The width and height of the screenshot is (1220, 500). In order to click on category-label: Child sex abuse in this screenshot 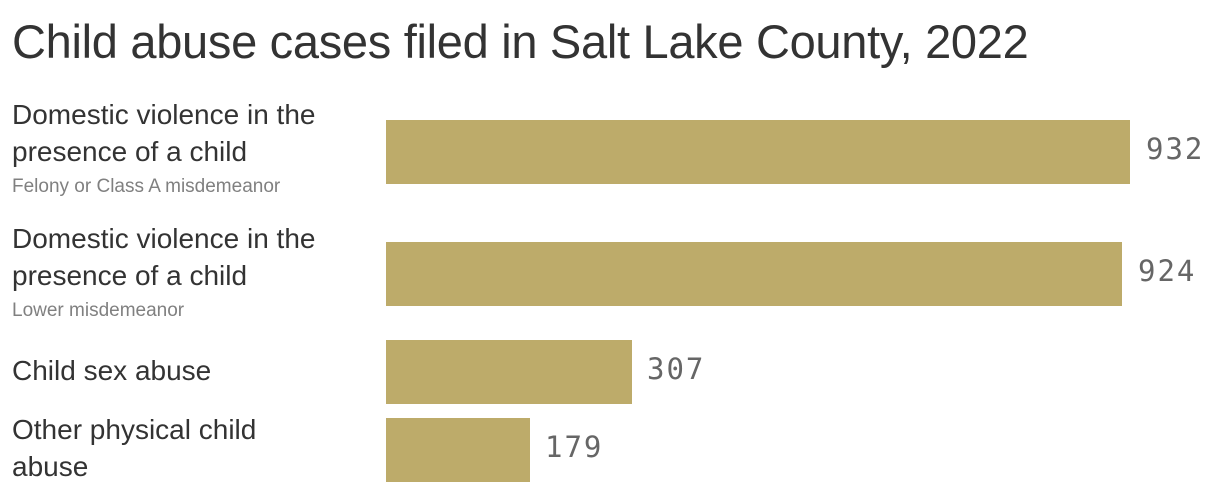, I will do `click(112, 370)`.